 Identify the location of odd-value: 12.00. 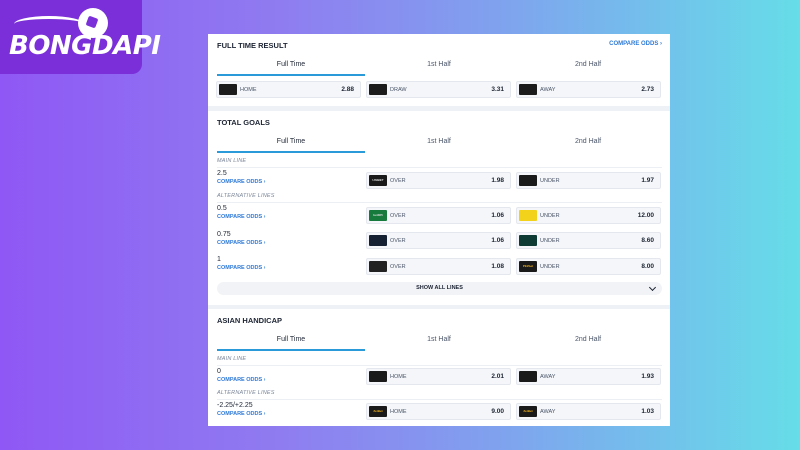
(645, 215).